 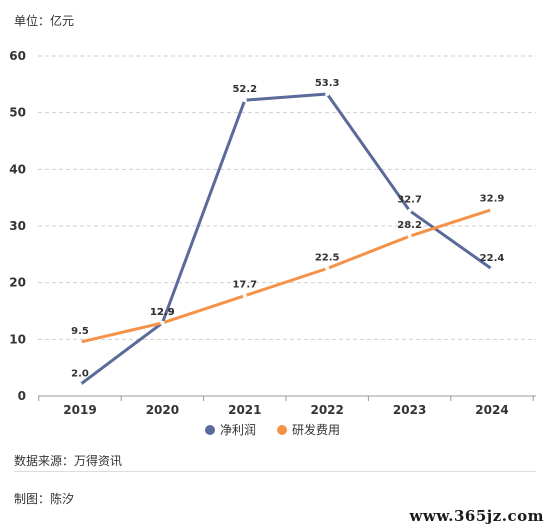 What do you see at coordinates (22, 396) in the screenshot?
I see `y-tick-label: 0` at bounding box center [22, 396].